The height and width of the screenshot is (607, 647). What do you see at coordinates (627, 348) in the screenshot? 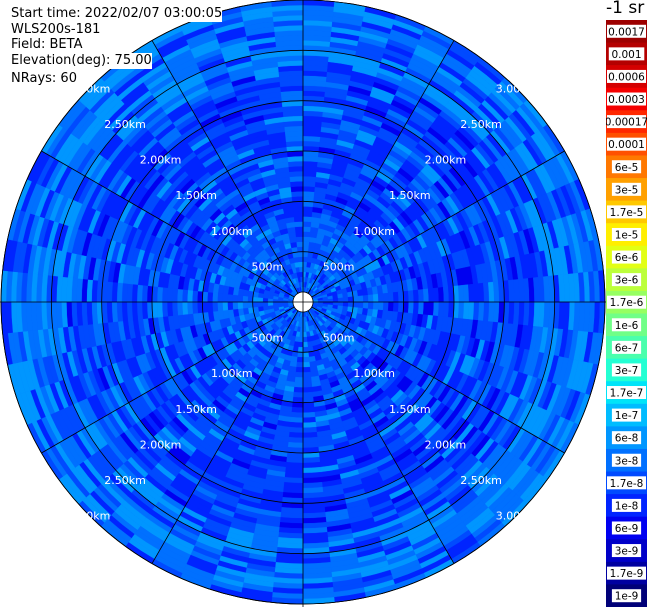
I see `colorbar-tick-label: 6e-7` at bounding box center [627, 348].